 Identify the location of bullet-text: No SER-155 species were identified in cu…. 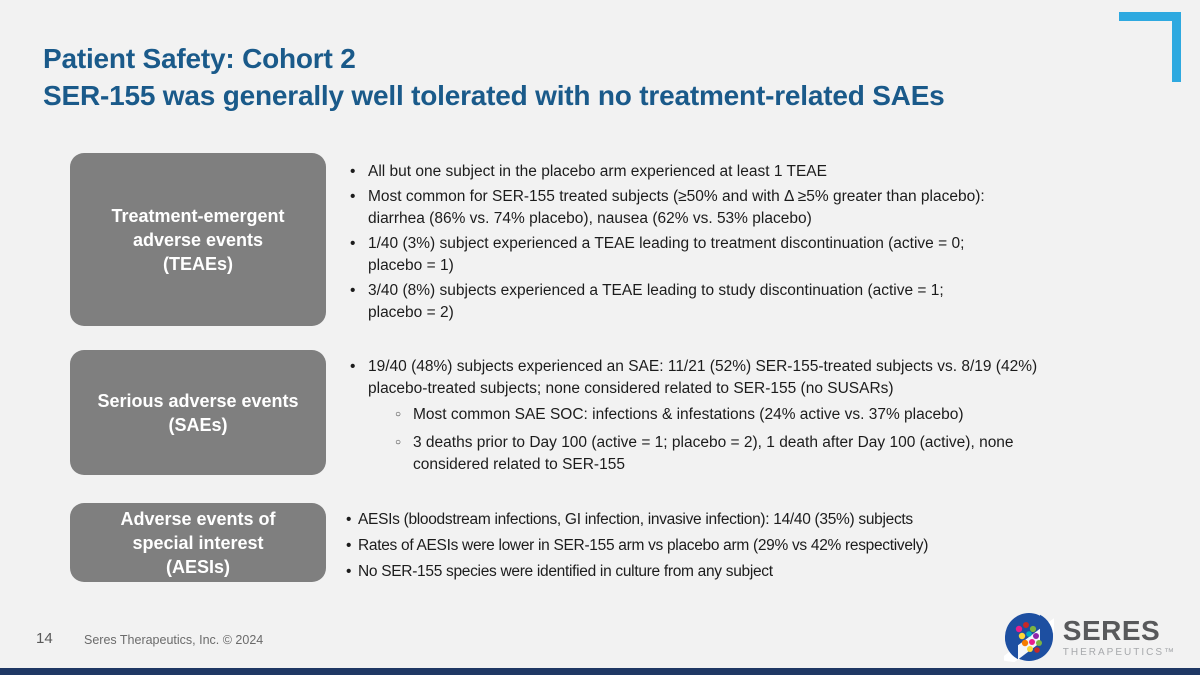
(565, 571).